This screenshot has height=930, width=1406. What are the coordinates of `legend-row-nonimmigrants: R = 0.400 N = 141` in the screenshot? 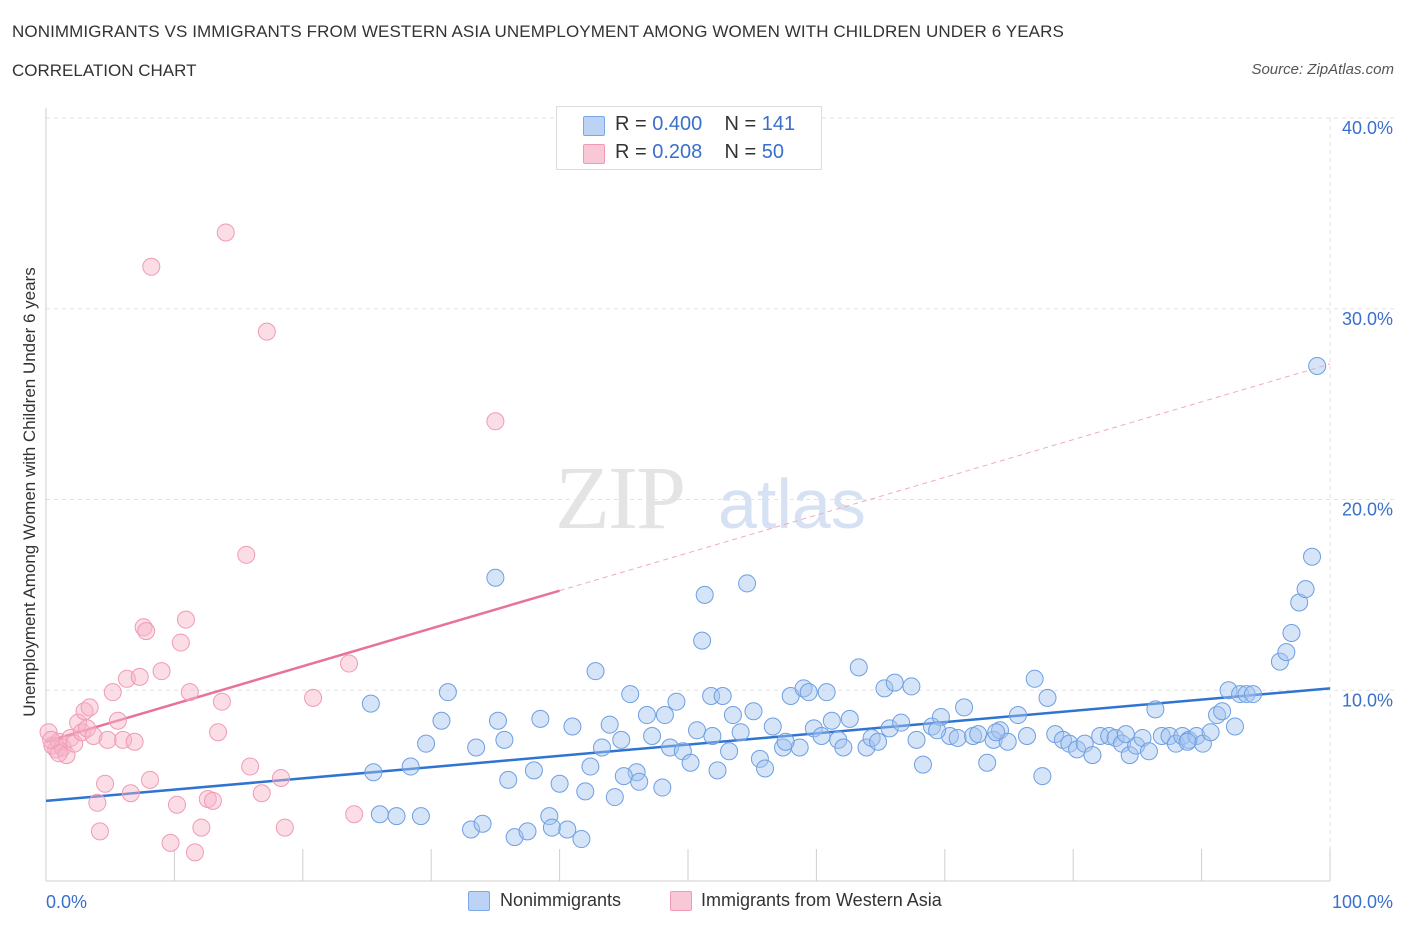 It's located at (689, 125).